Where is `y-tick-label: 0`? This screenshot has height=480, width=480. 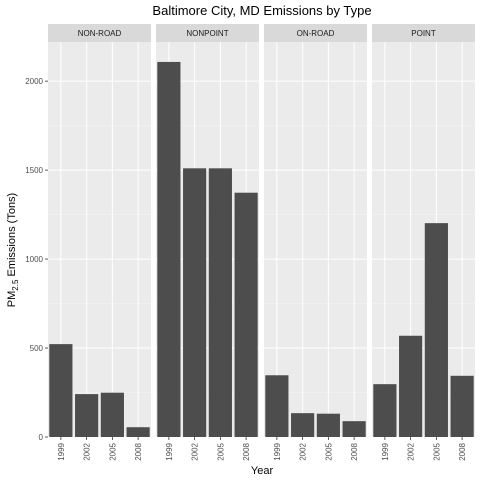
y-tick-label: 0 is located at coordinates (41, 437).